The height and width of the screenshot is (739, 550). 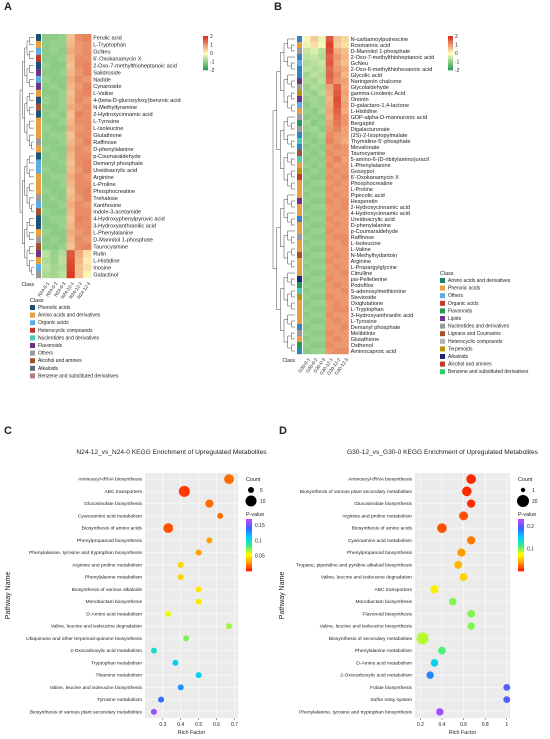 What do you see at coordinates (378, 292) in the screenshot?
I see `row-label: S-adenosylmethionine` at bounding box center [378, 292].